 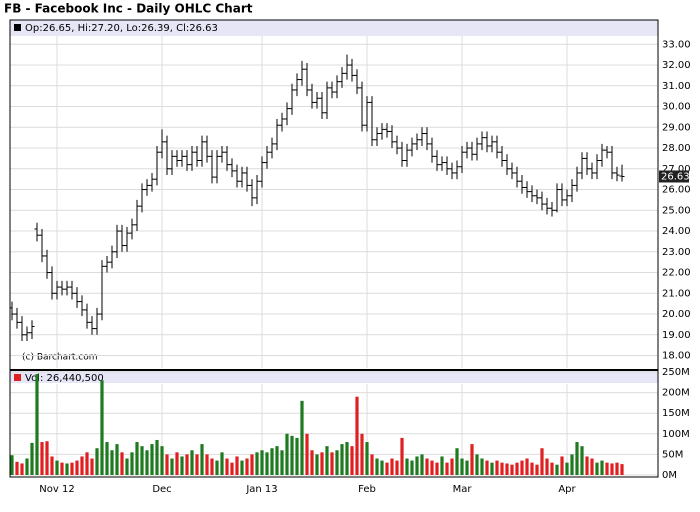 What do you see at coordinates (676, 372) in the screenshot?
I see `y2-tick-label: 250M` at bounding box center [676, 372].